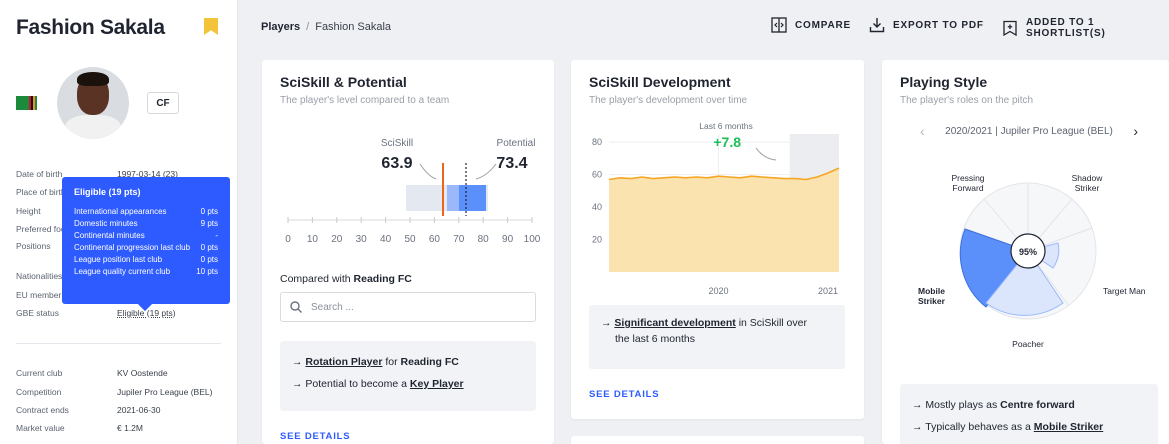  I want to click on note-line: → Mostly plays as Centre forward, so click(993, 405).